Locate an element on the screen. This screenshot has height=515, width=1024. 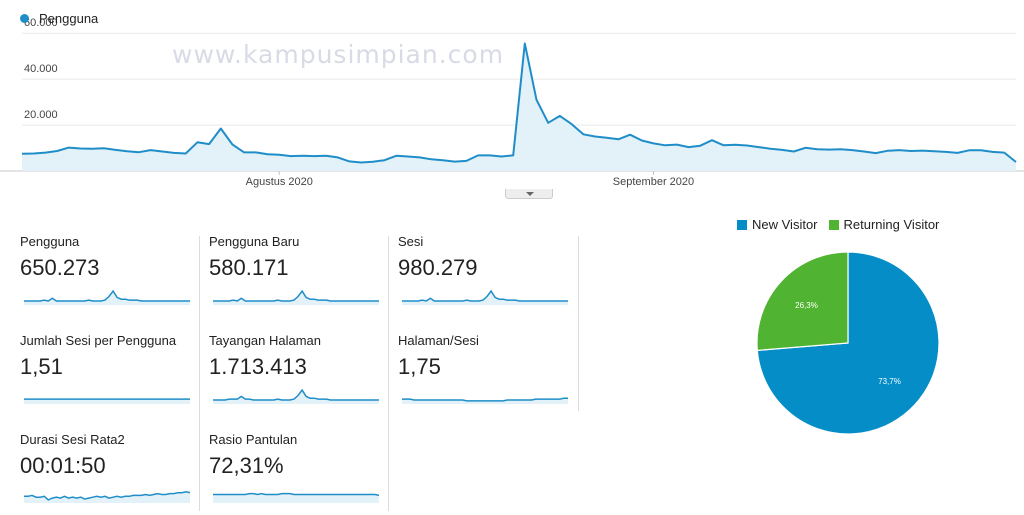
x-tick-label: September 2020 is located at coordinates (653, 182).